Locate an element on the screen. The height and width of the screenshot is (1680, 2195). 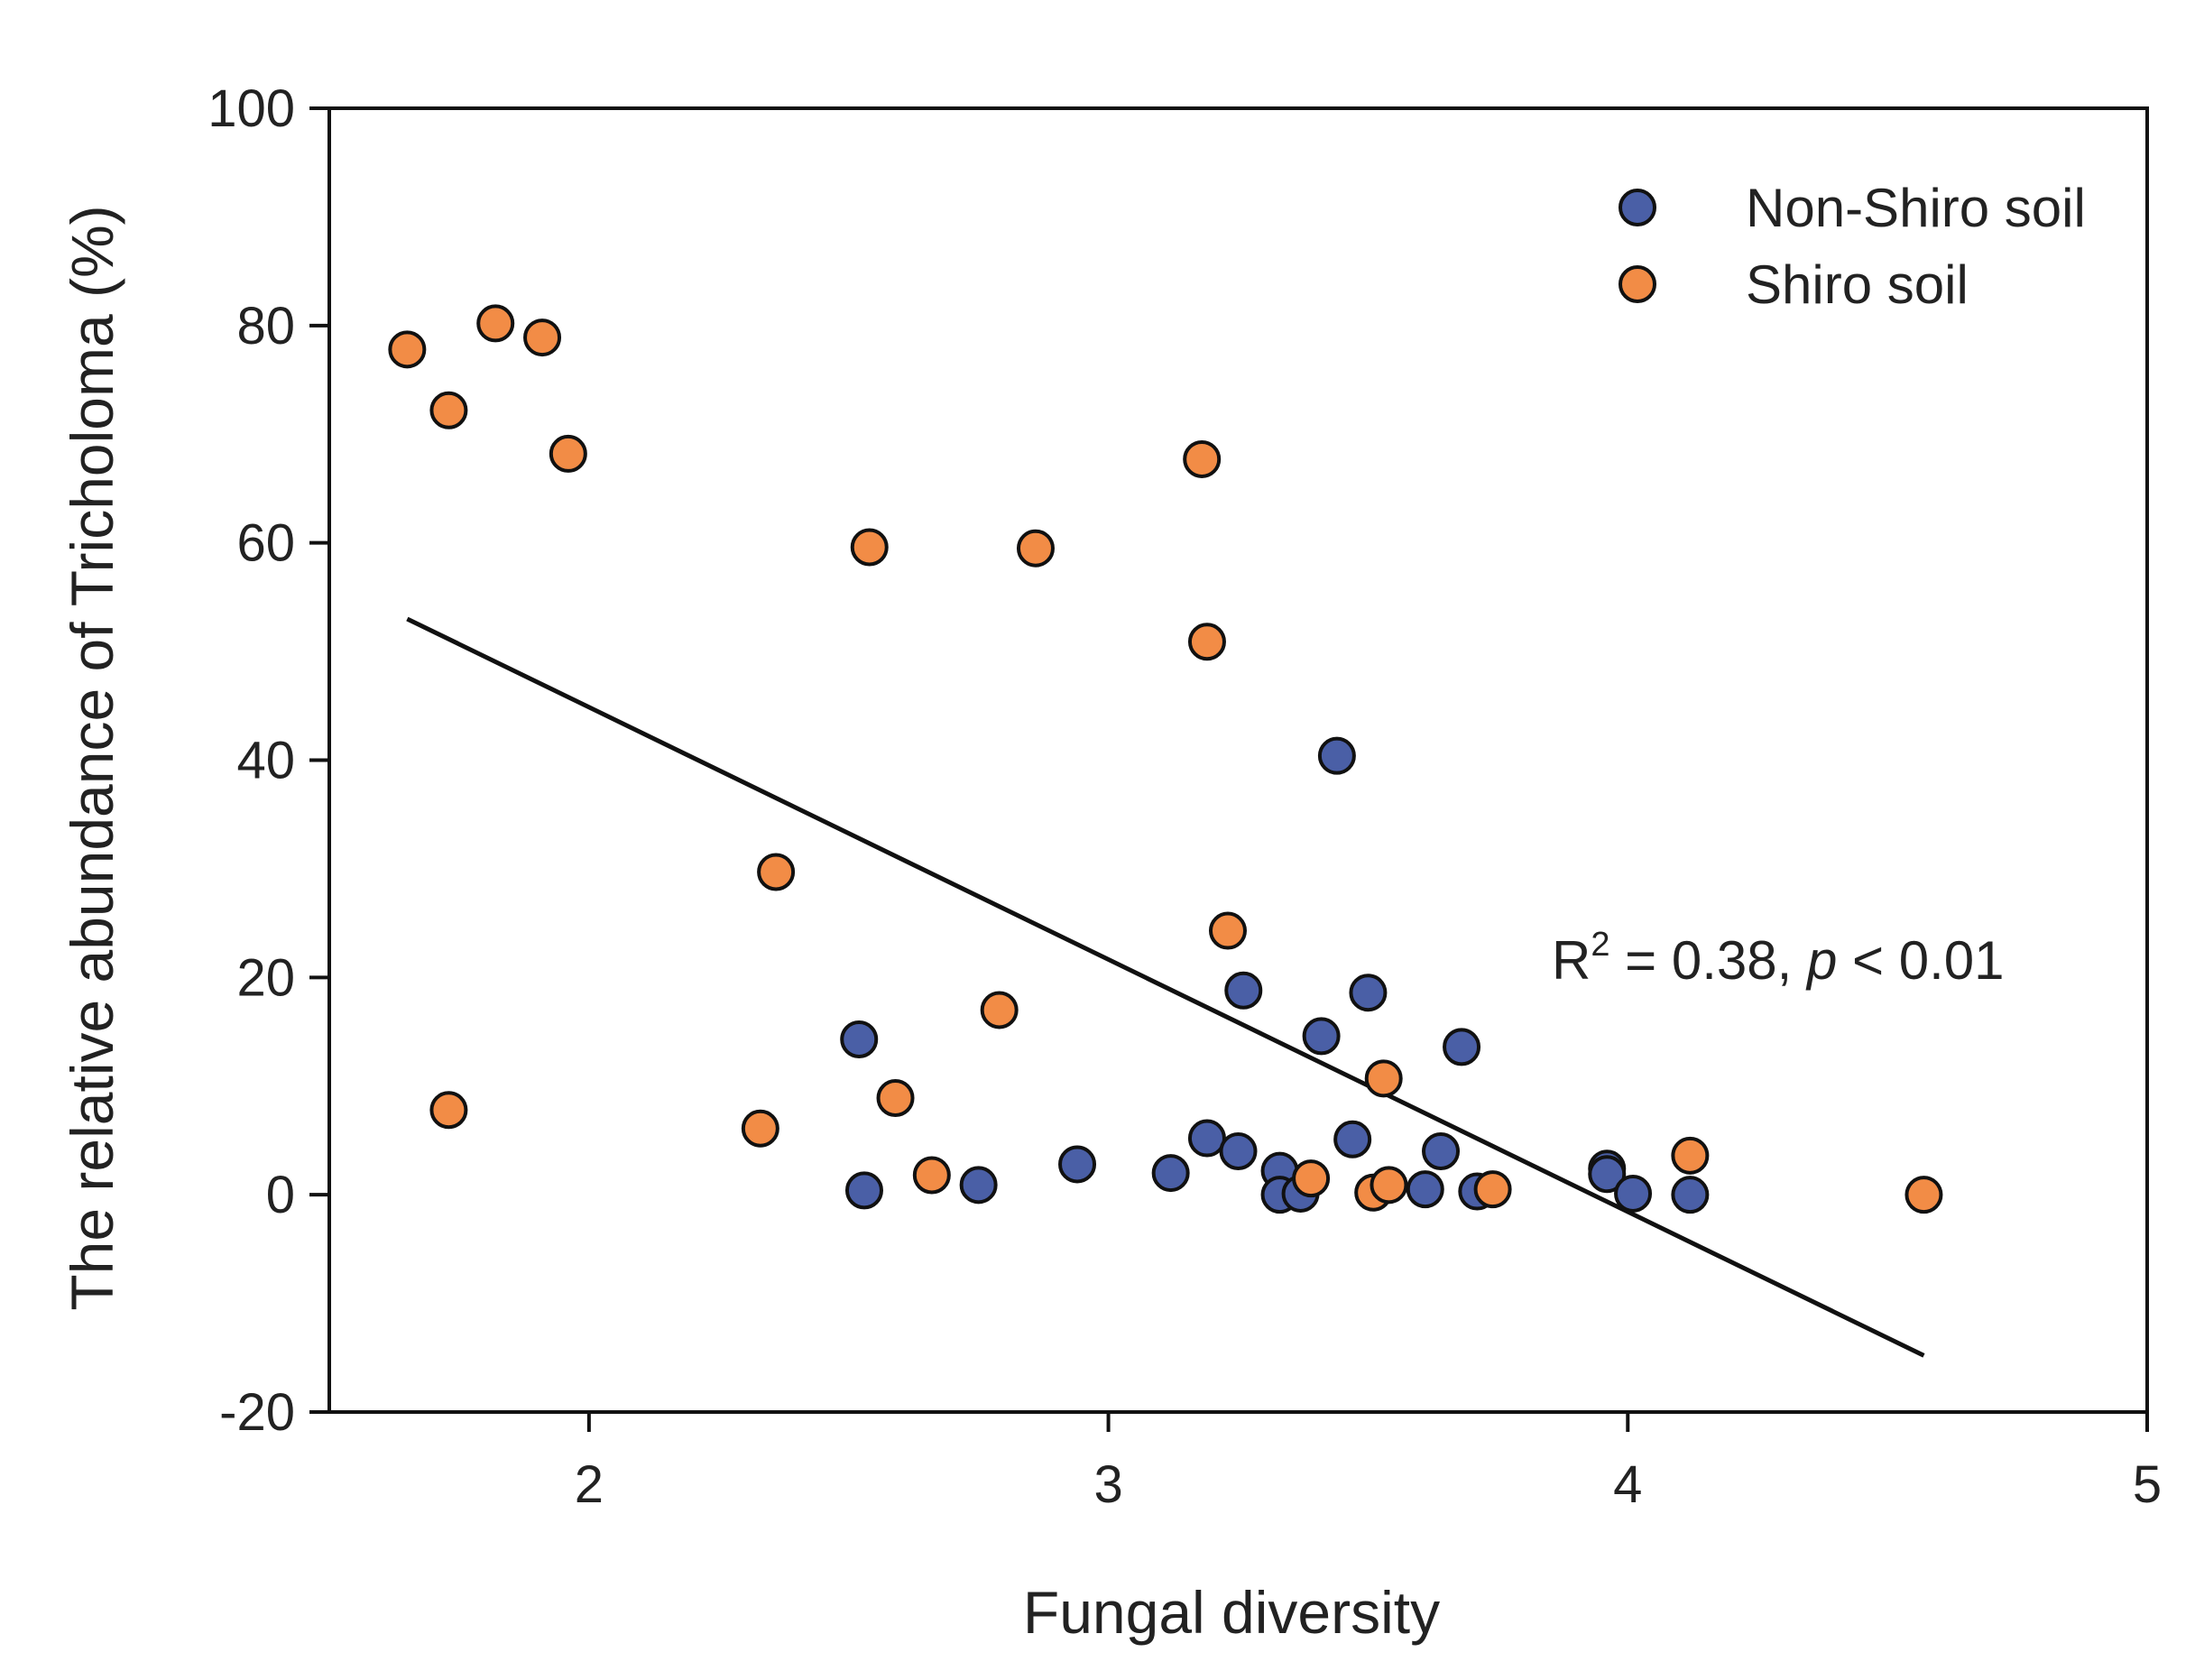
regression-annotation: R2 = 0.38, p < 0.01 is located at coordinates (1778, 958).